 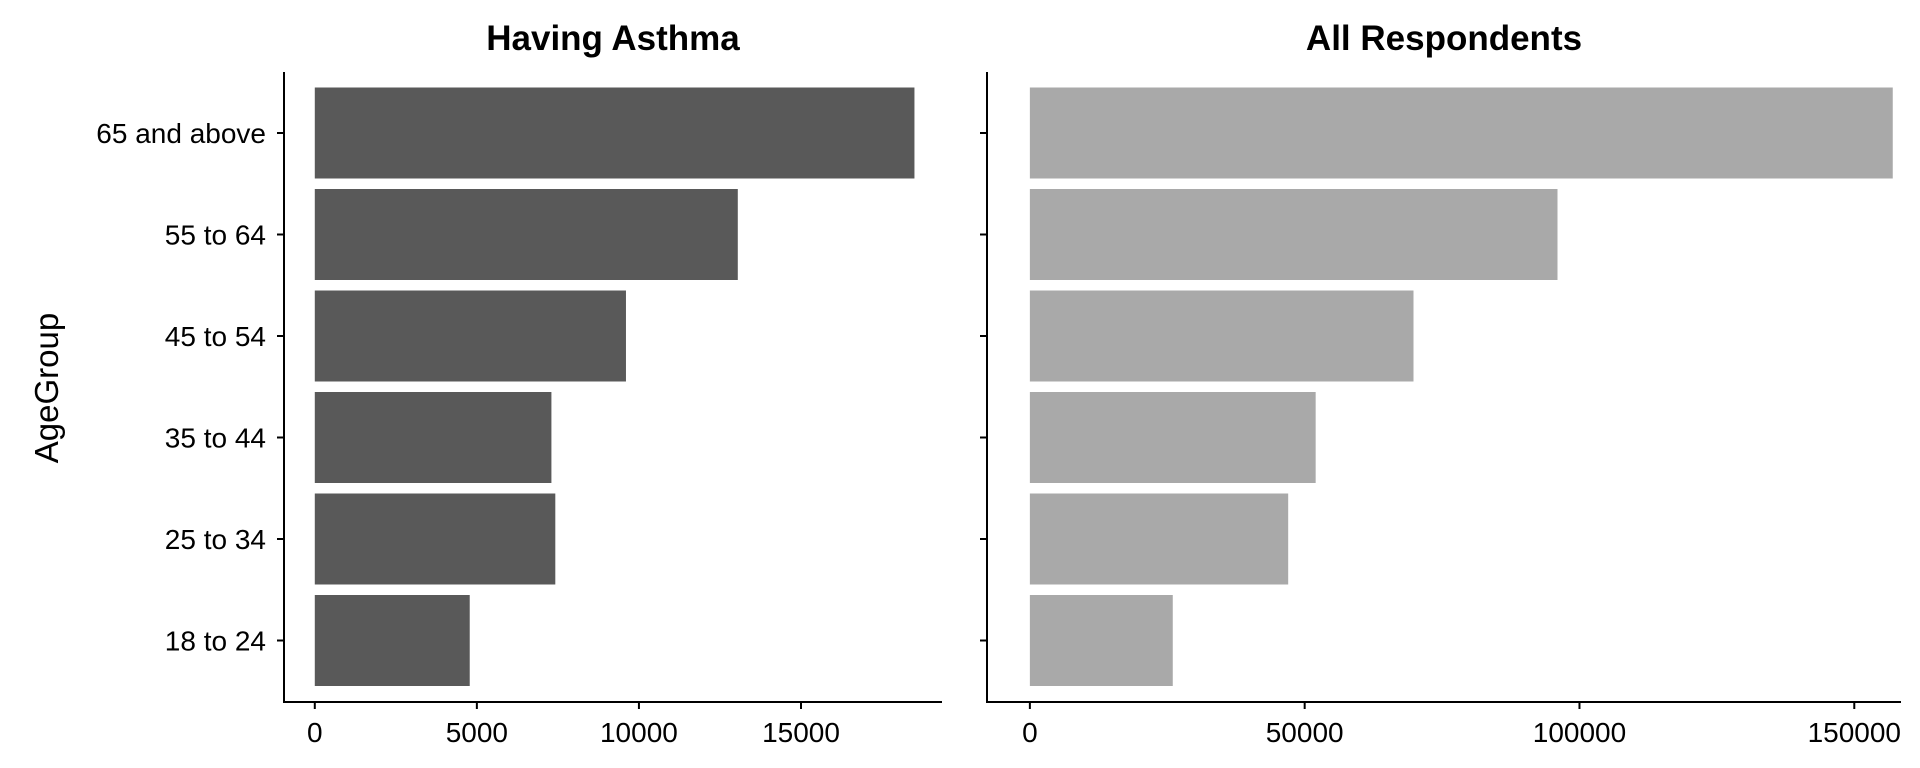 I want to click on panel-title: All Respondents, so click(x=1444, y=38).